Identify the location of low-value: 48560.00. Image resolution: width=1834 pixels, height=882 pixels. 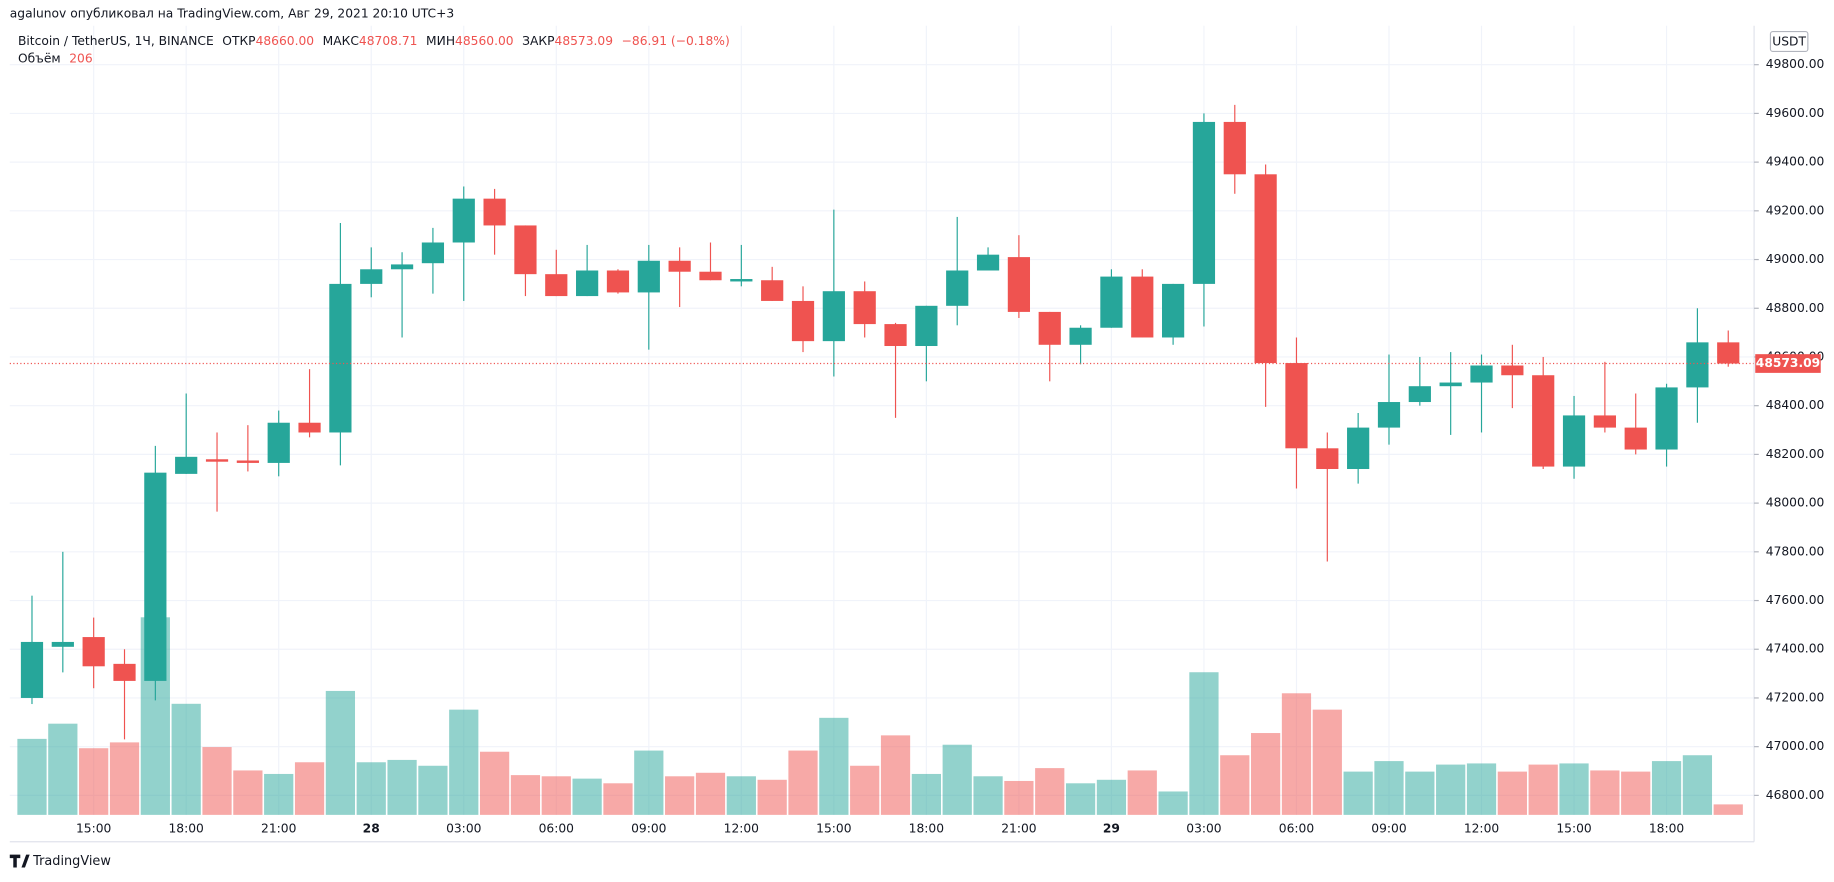
(484, 40).